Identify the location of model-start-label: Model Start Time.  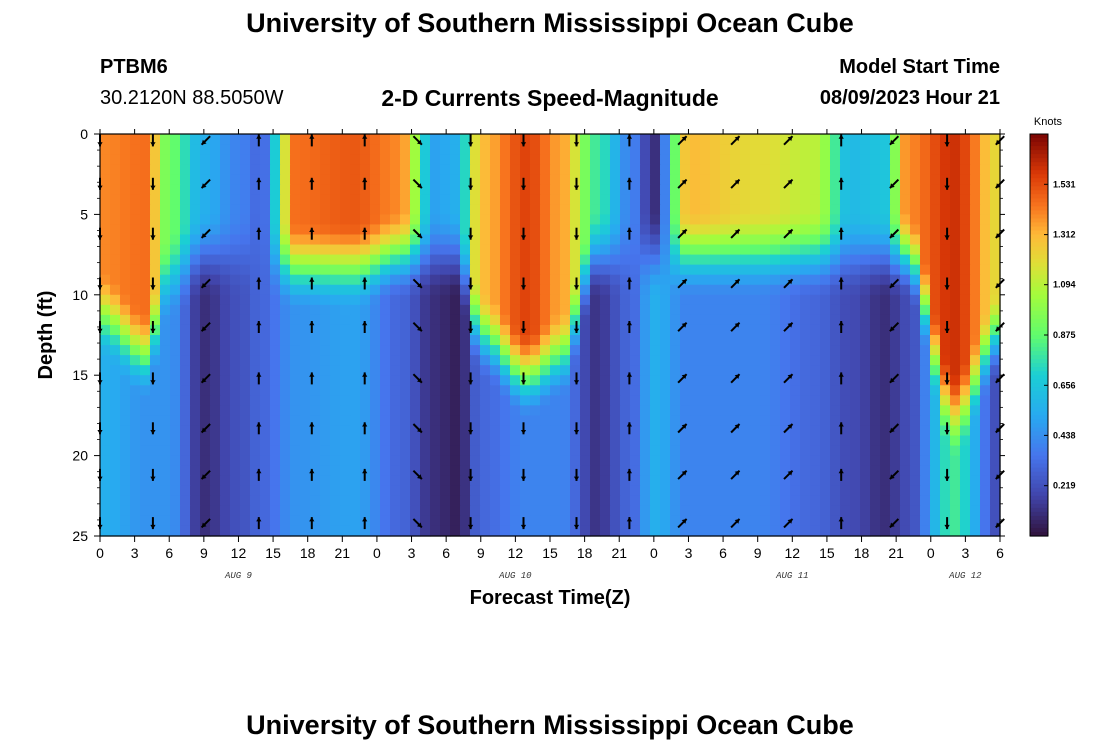
(919, 67).